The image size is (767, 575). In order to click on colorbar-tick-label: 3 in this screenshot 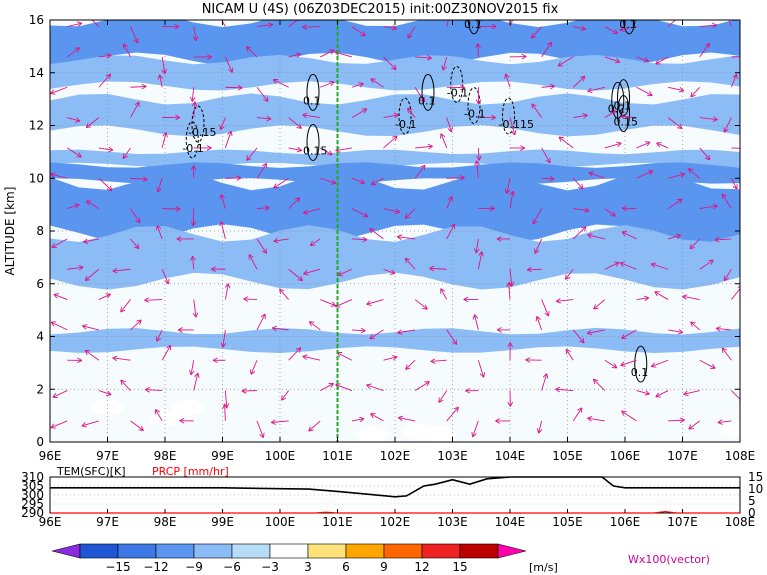, I will do `click(308, 567)`.